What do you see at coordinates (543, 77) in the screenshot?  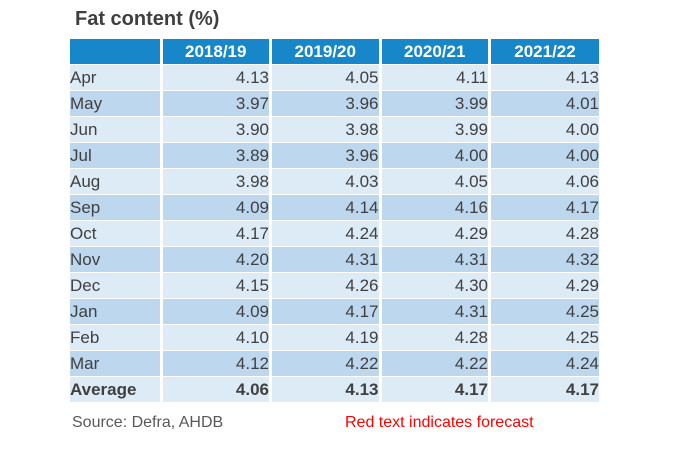 I see `value-cell-forecast: 4.13` at bounding box center [543, 77].